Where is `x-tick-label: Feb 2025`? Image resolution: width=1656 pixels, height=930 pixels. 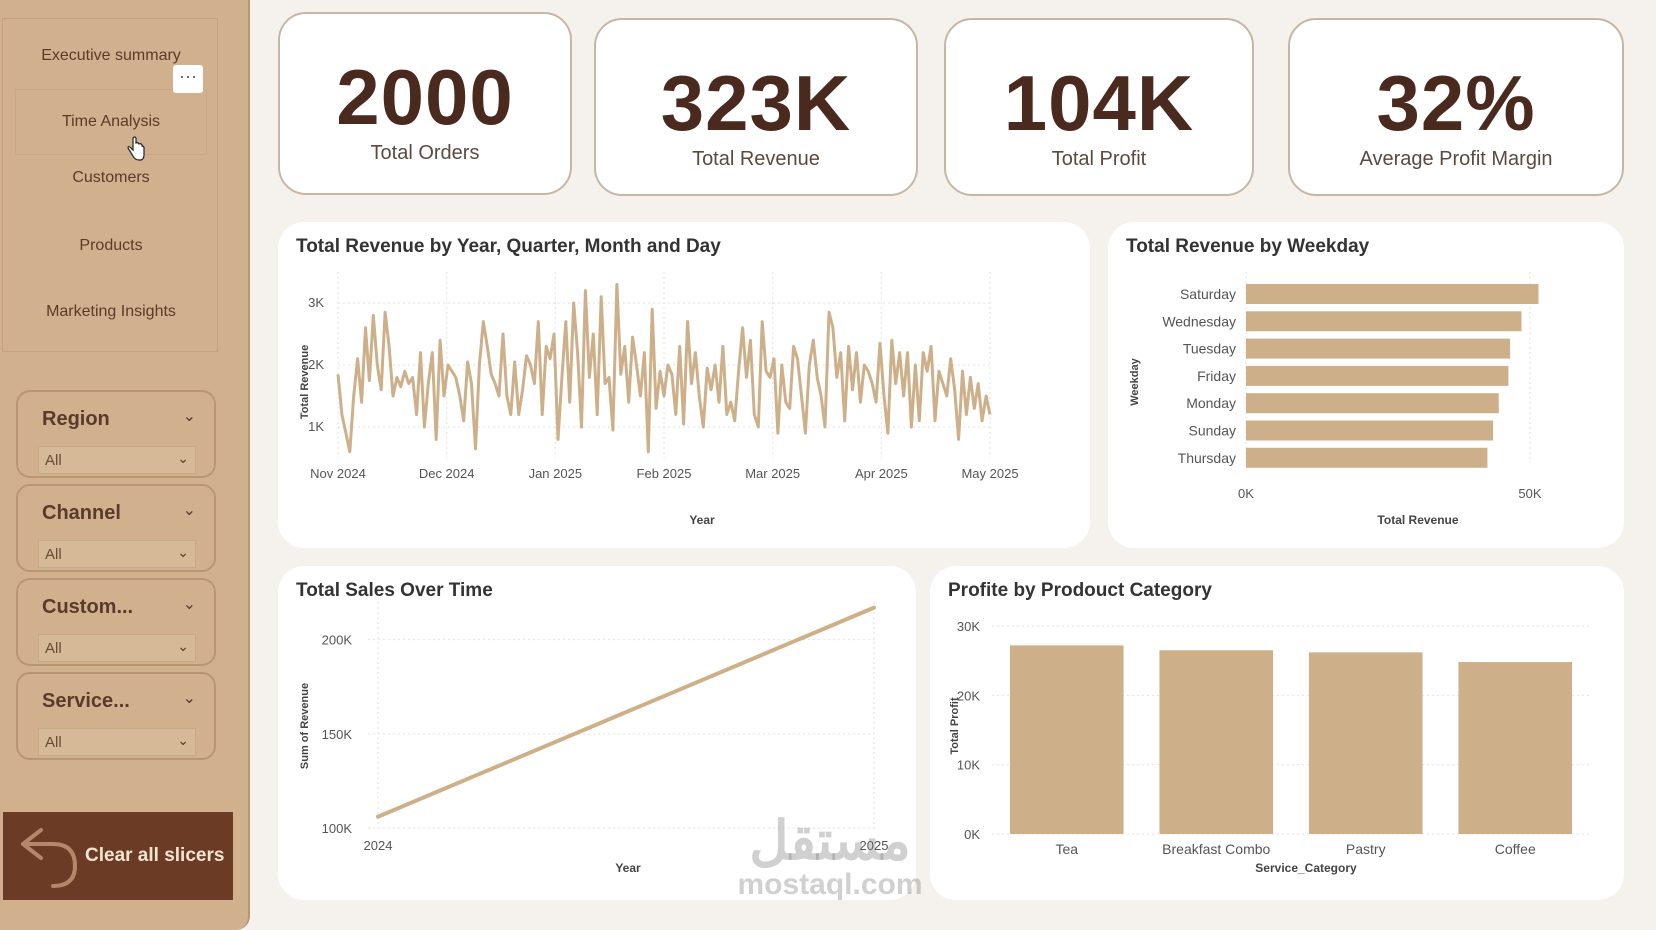 x-tick-label: Feb 2025 is located at coordinates (664, 473).